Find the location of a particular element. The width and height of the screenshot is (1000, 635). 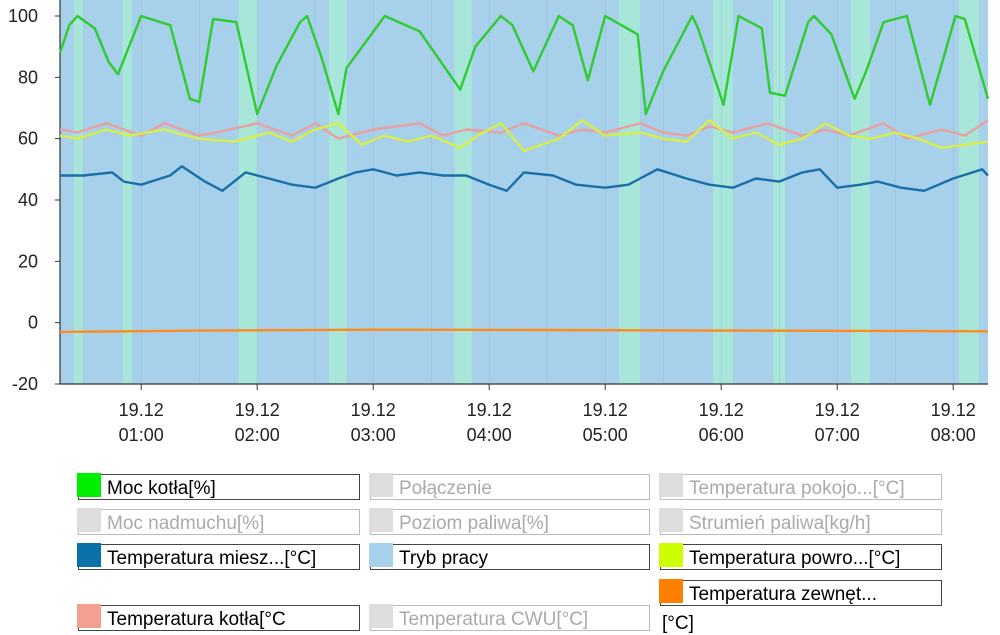

legend-item: Temperatura pokojo...[°C] is located at coordinates (800, 486).